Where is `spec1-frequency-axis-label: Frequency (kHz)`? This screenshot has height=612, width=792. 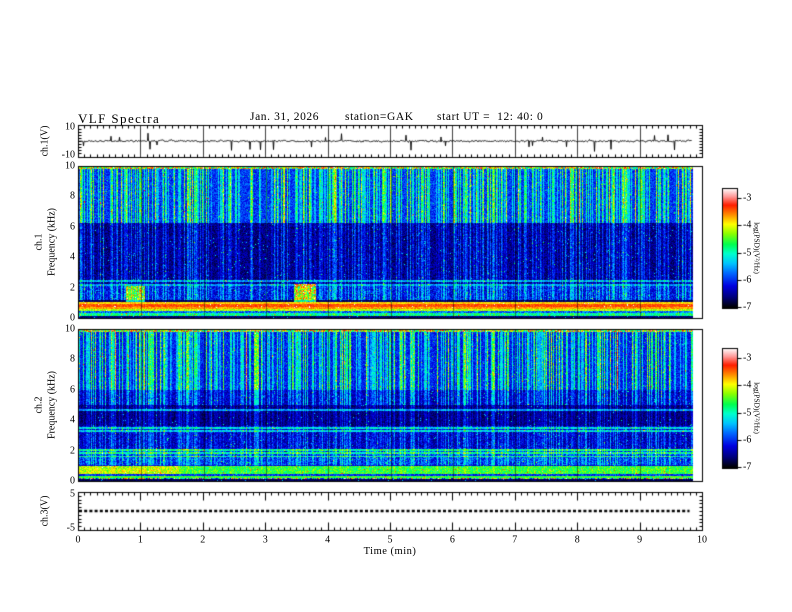
spec1-frequency-axis-label: Frequency (kHz) is located at coordinates (52, 242).